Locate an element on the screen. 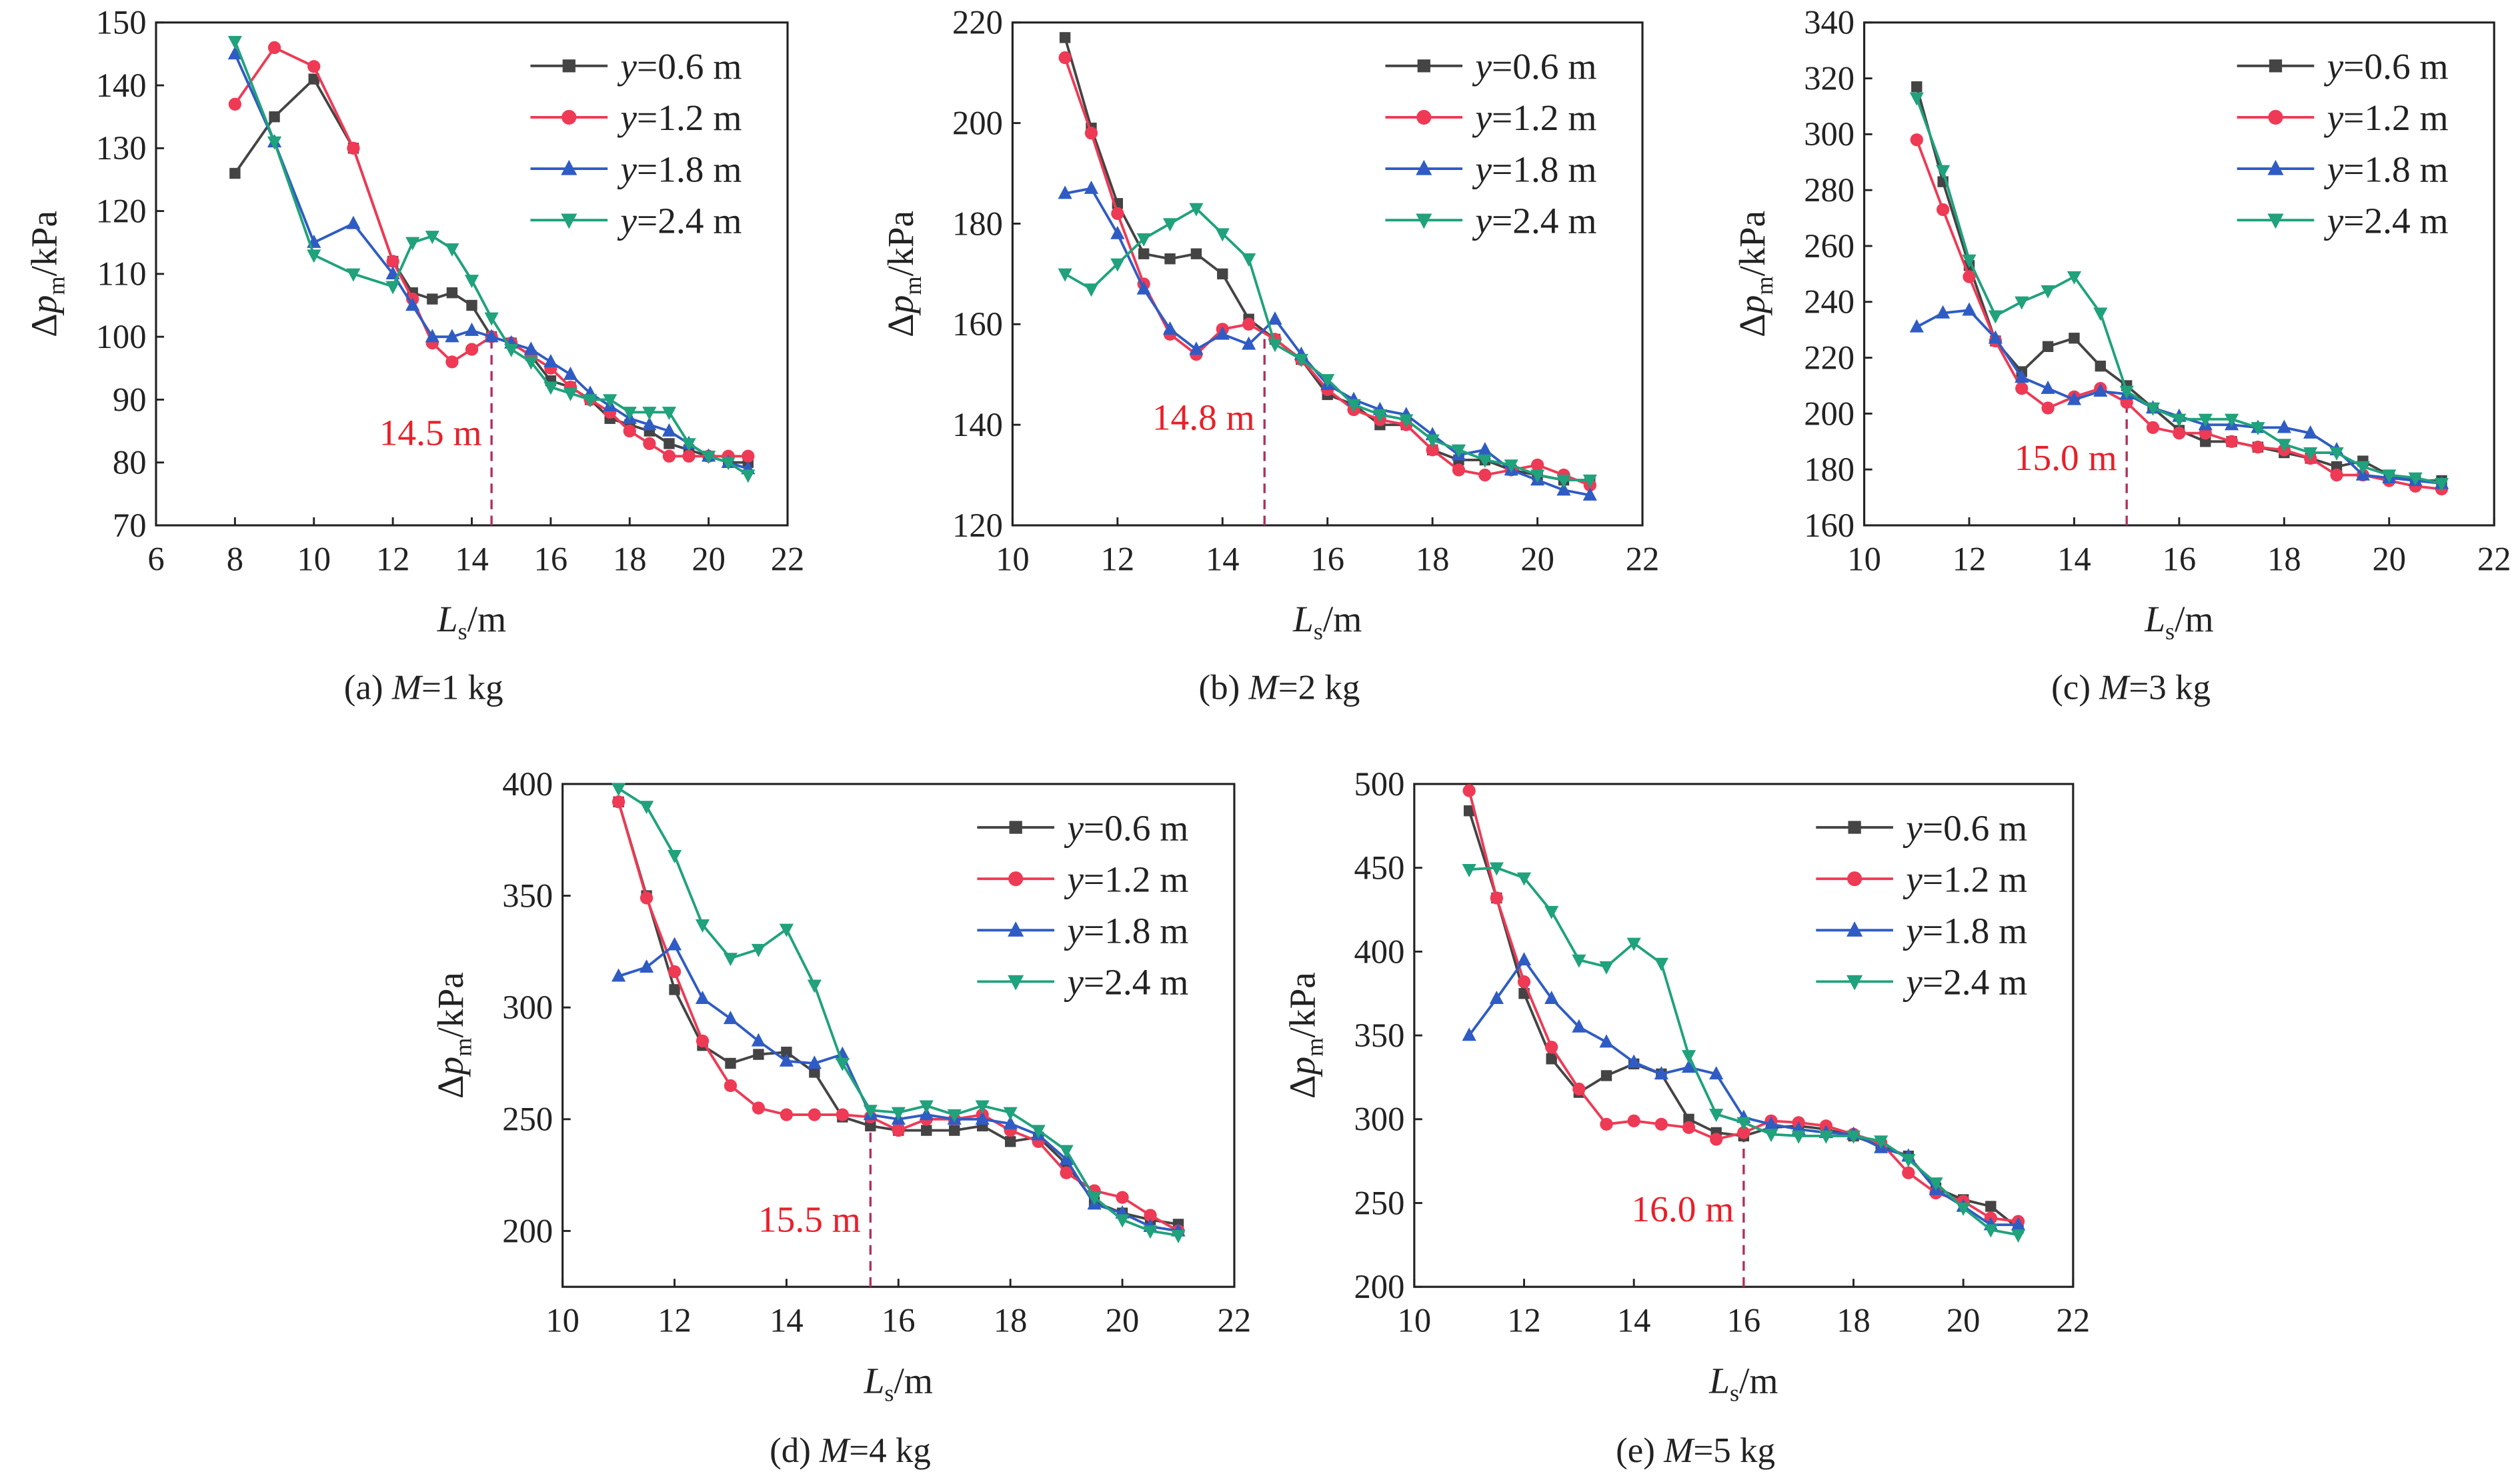  text-span: =1 kg is located at coordinates (462, 687).